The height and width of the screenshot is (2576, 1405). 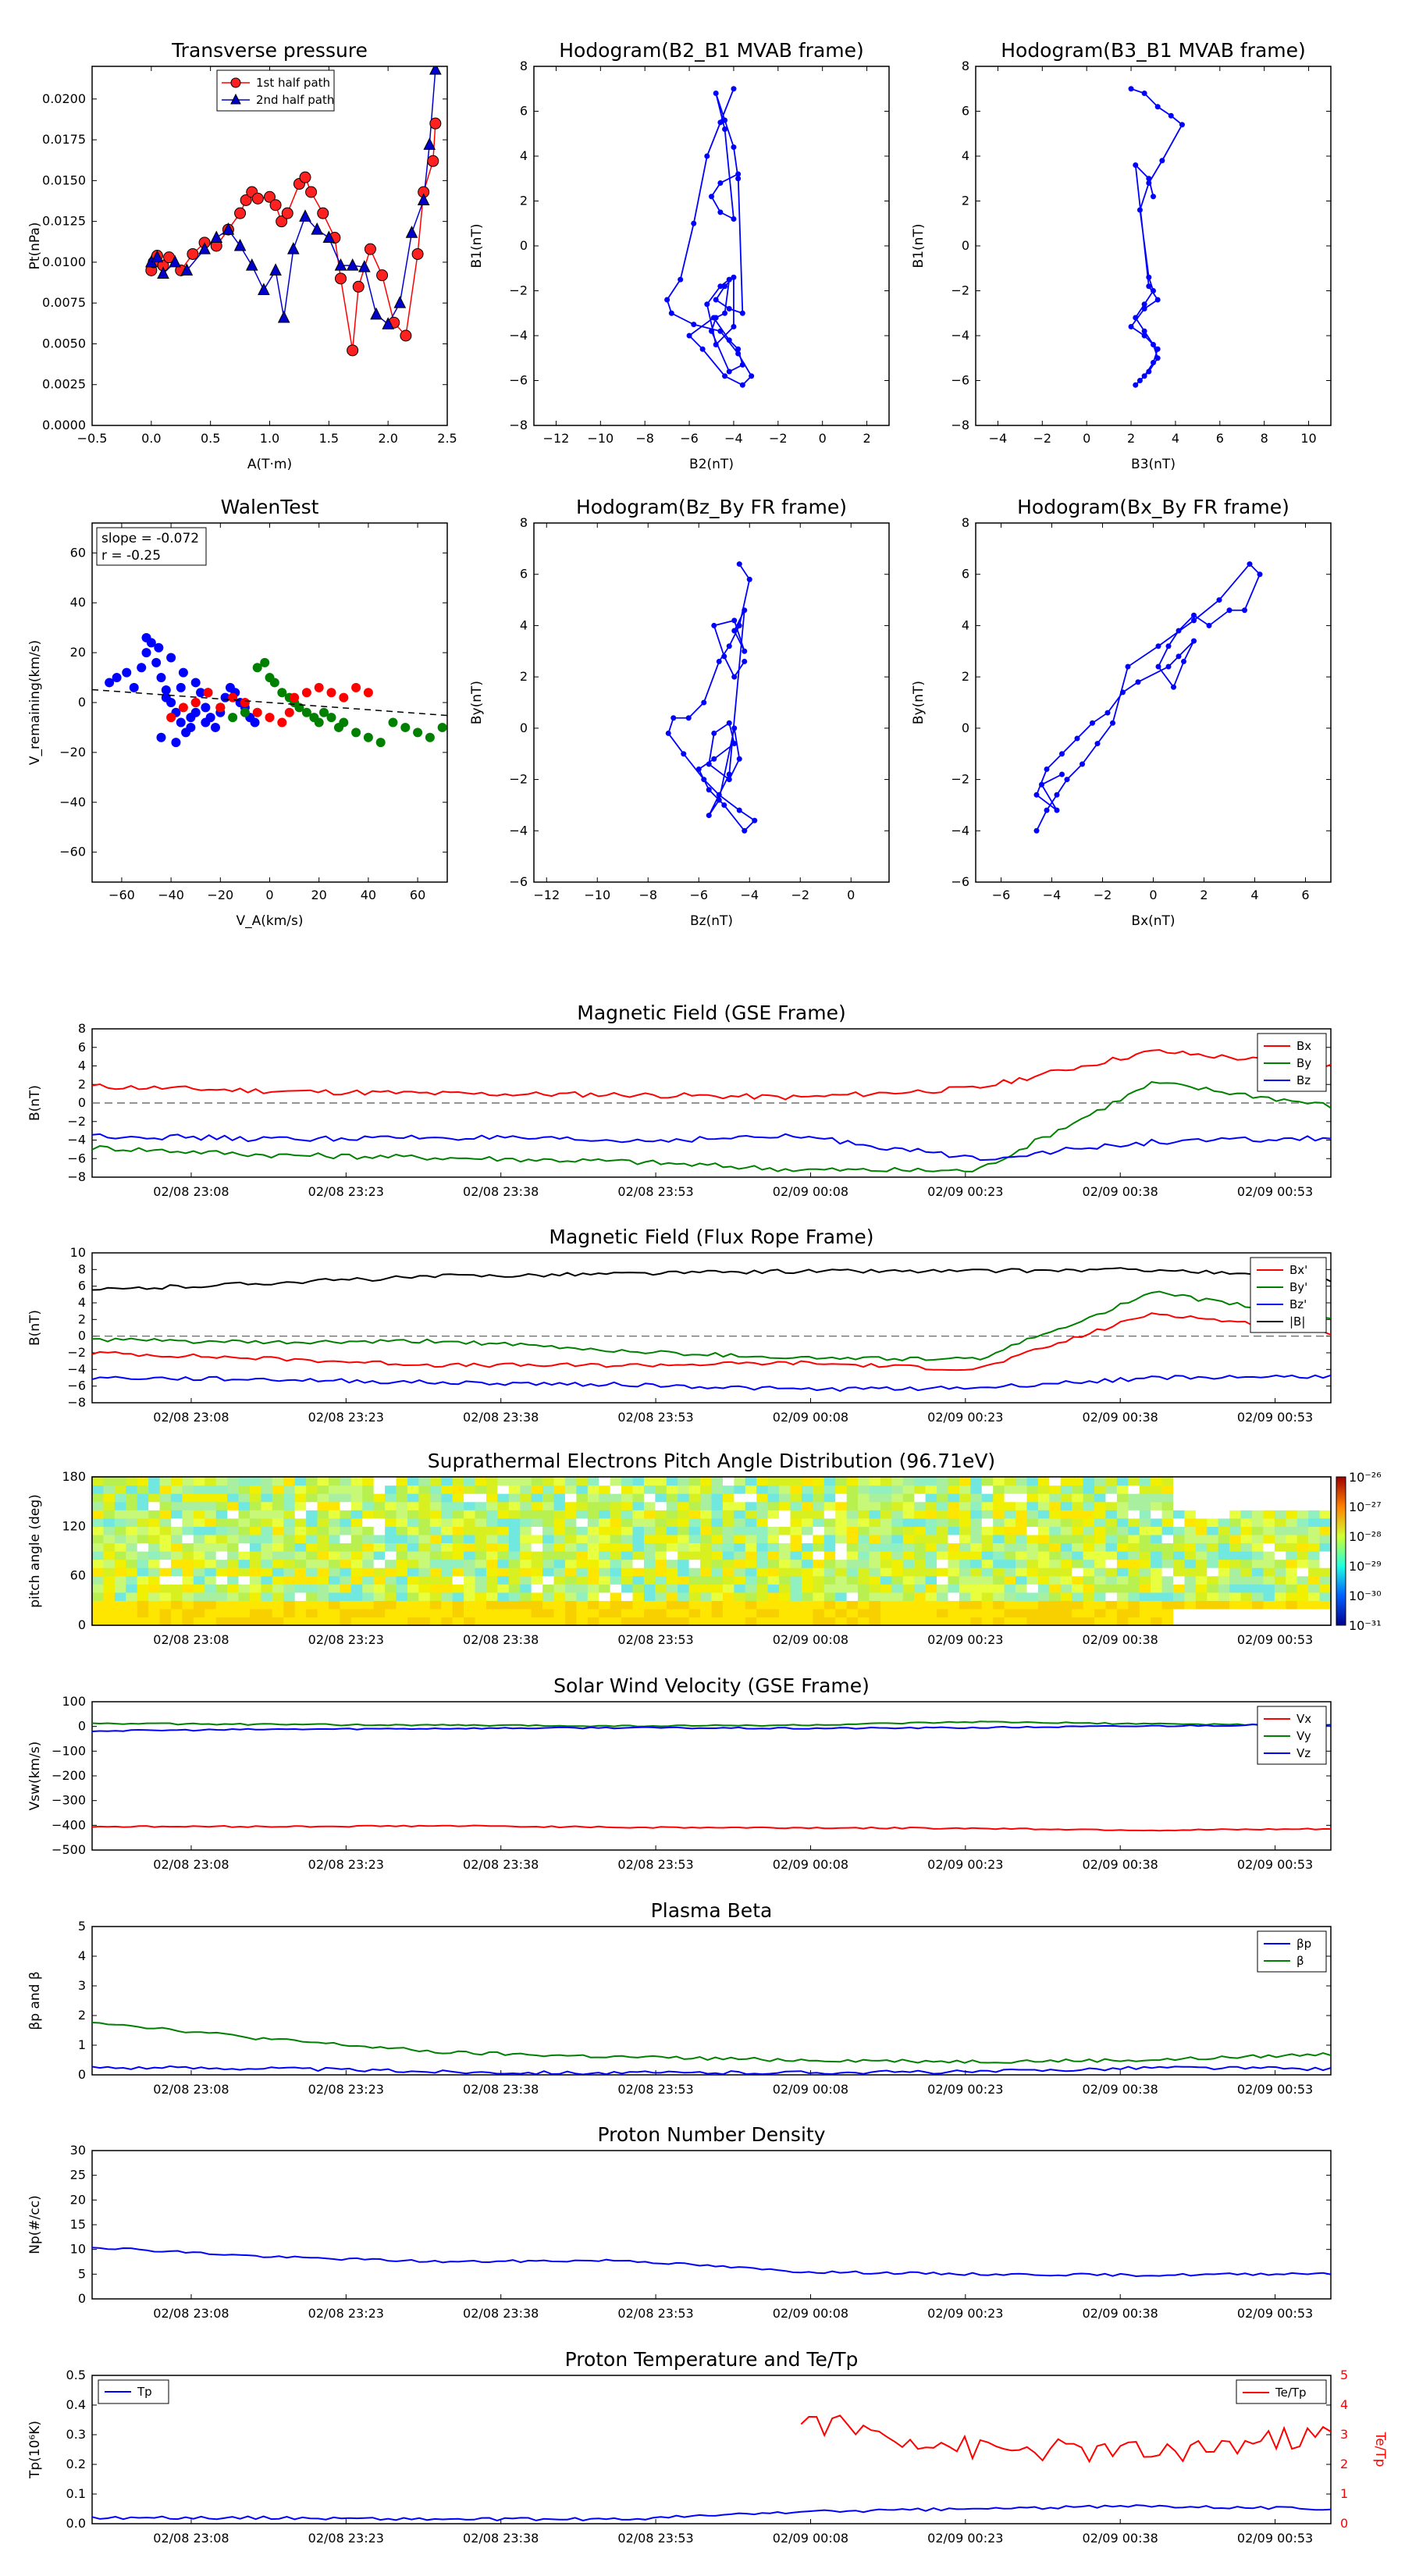 What do you see at coordinates (1120, 1191) in the screenshot?
I see `mg-xtick-label: 02/09 00:38` at bounding box center [1120, 1191].